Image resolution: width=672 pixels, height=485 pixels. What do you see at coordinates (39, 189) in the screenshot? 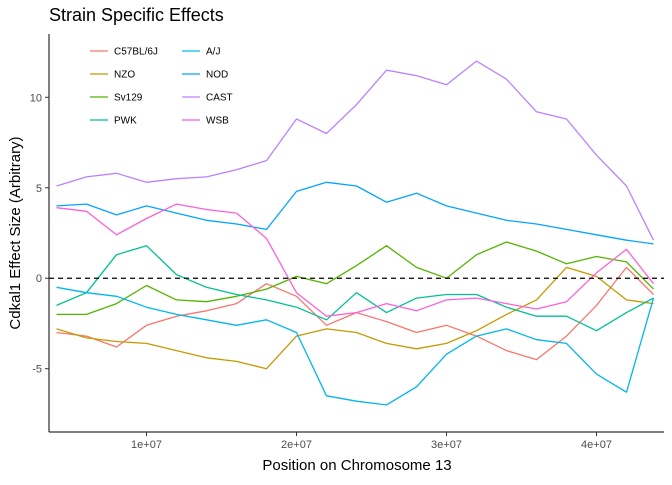
I see `y-tick-label: 5` at bounding box center [39, 189].